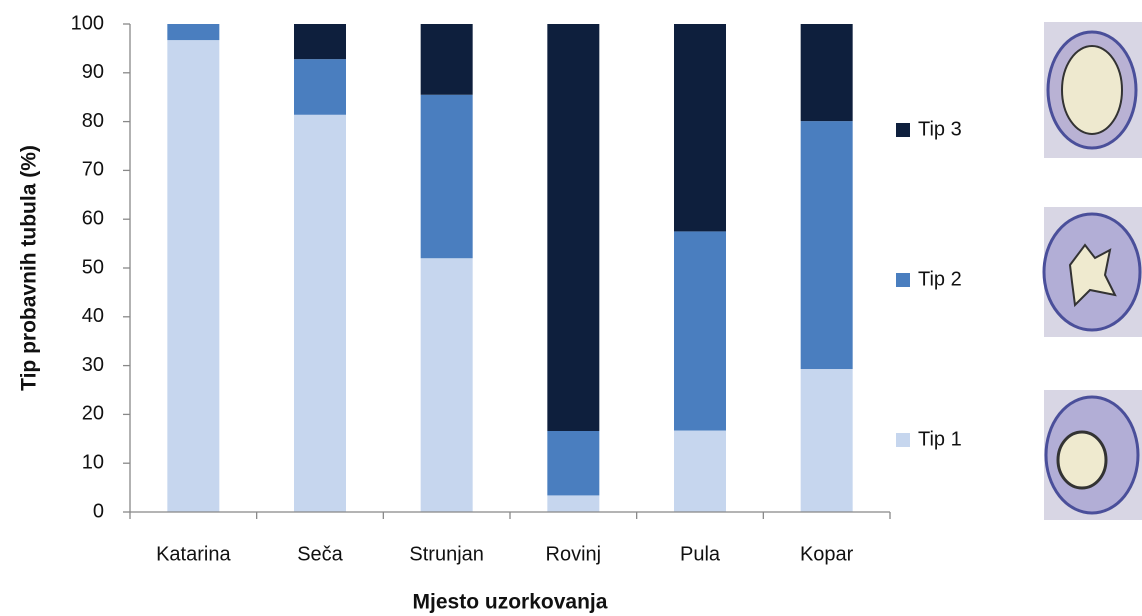 This screenshot has height=616, width=1142. I want to click on y-tick-label: 10, so click(93, 462).